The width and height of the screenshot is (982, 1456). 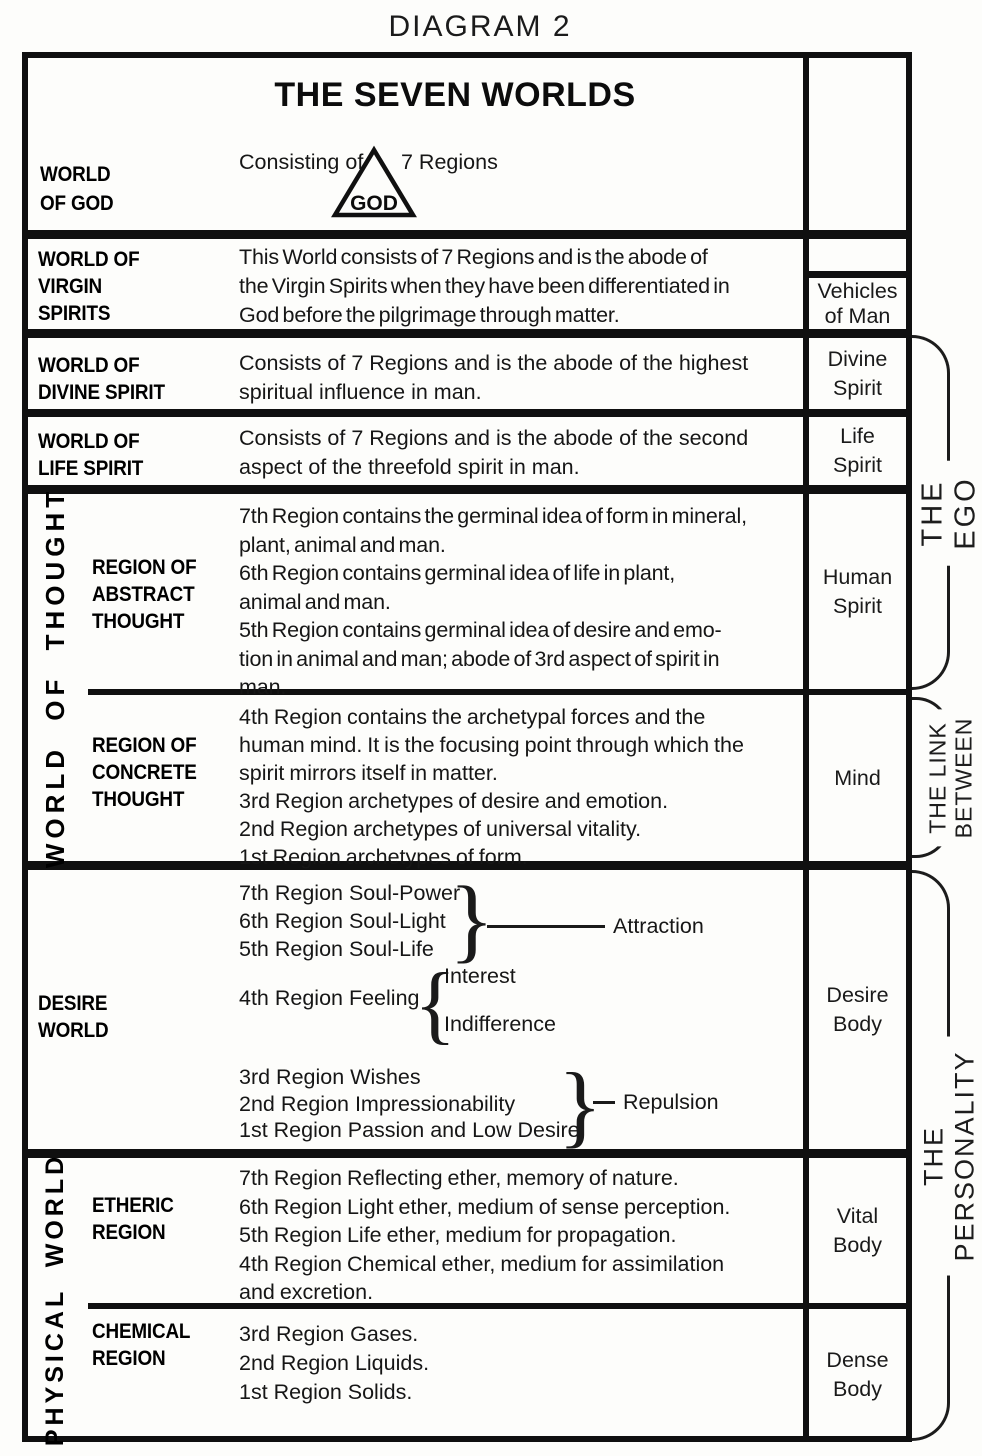 What do you see at coordinates (500, 1024) in the screenshot?
I see `indifference-text: Indifference` at bounding box center [500, 1024].